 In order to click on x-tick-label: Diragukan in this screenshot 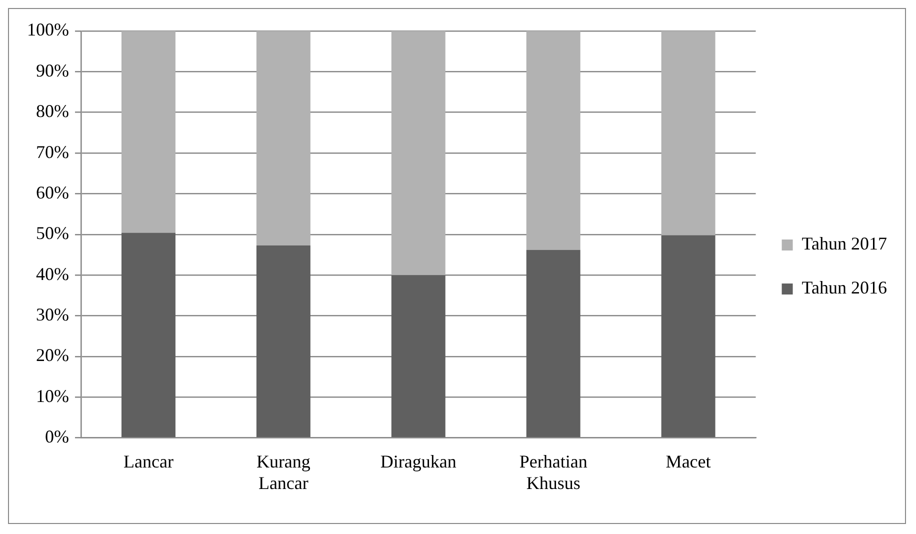, I will do `click(418, 461)`.